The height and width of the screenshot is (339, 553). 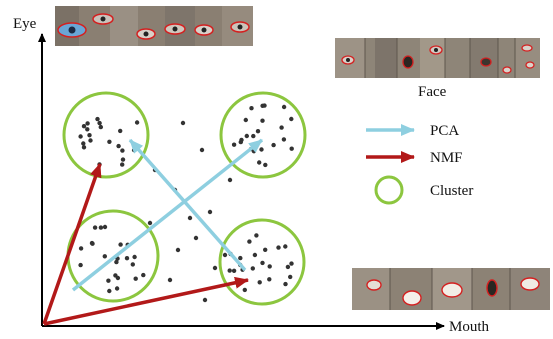 I want to click on legend: PCA NMF Cluster, so click(x=419, y=164).